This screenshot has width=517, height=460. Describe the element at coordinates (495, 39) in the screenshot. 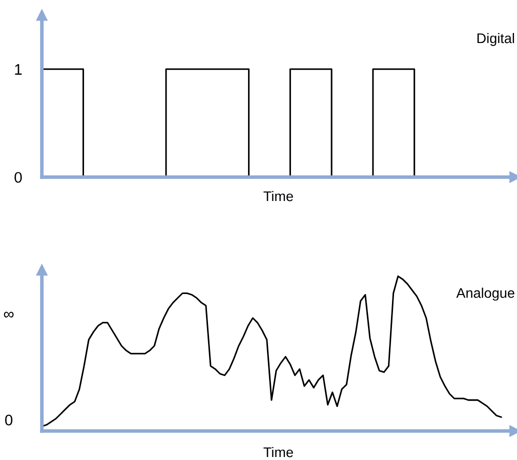

I see `text: Digital` at that location.